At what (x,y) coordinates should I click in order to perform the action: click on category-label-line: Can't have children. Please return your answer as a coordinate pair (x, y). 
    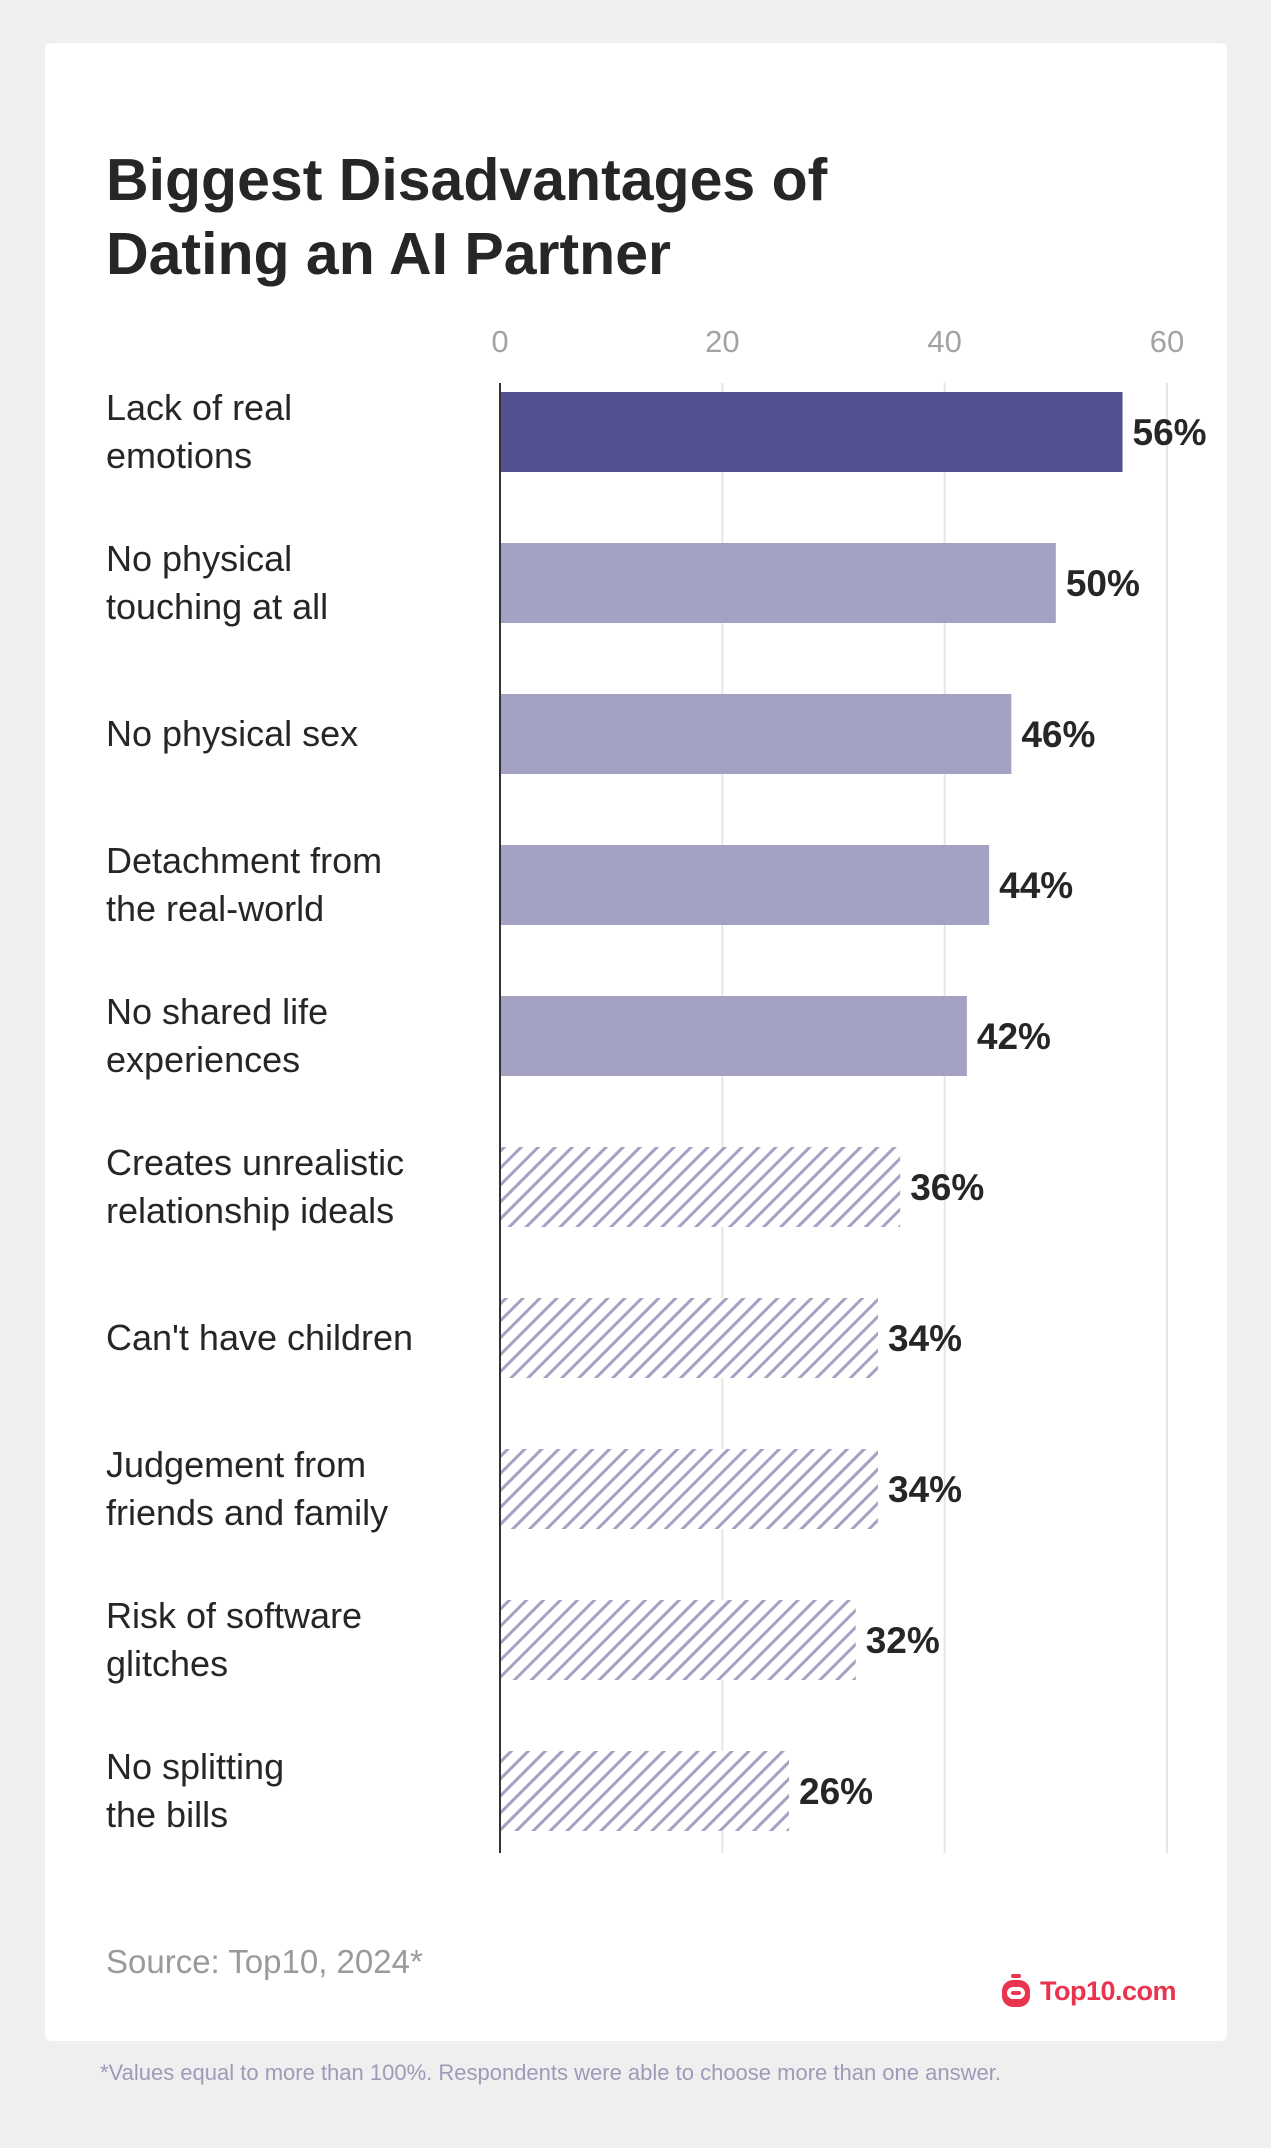
    Looking at the image, I should click on (259, 1337).